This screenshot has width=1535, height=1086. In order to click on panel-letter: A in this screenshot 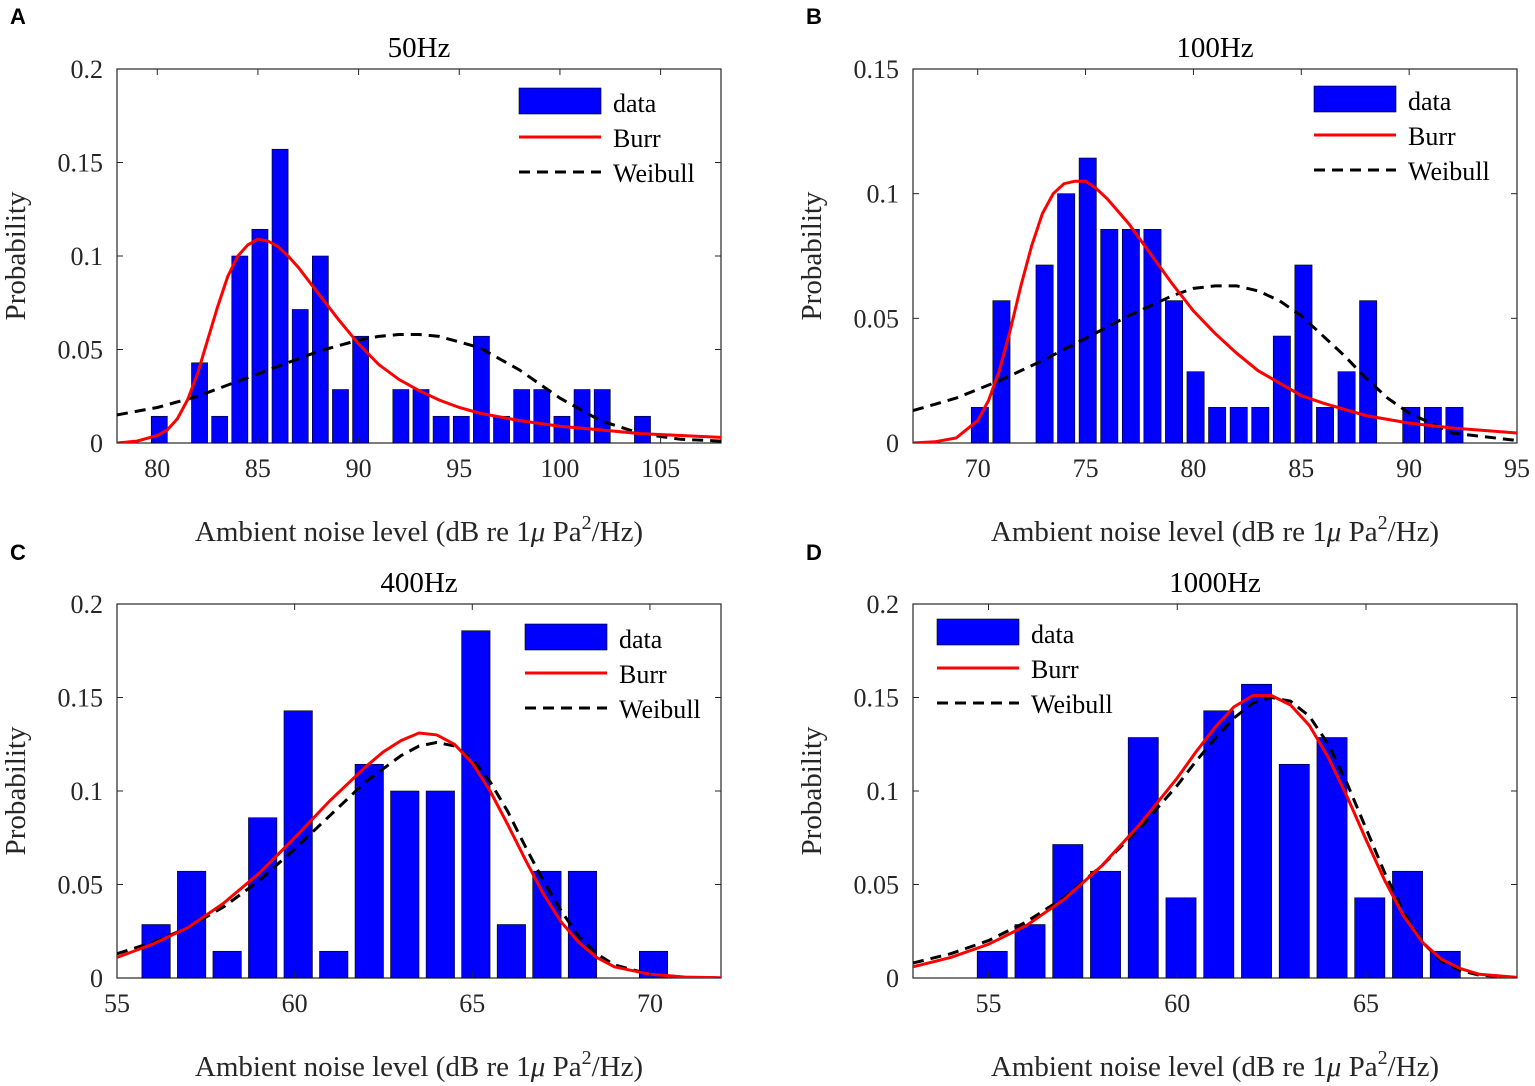, I will do `click(18, 16)`.